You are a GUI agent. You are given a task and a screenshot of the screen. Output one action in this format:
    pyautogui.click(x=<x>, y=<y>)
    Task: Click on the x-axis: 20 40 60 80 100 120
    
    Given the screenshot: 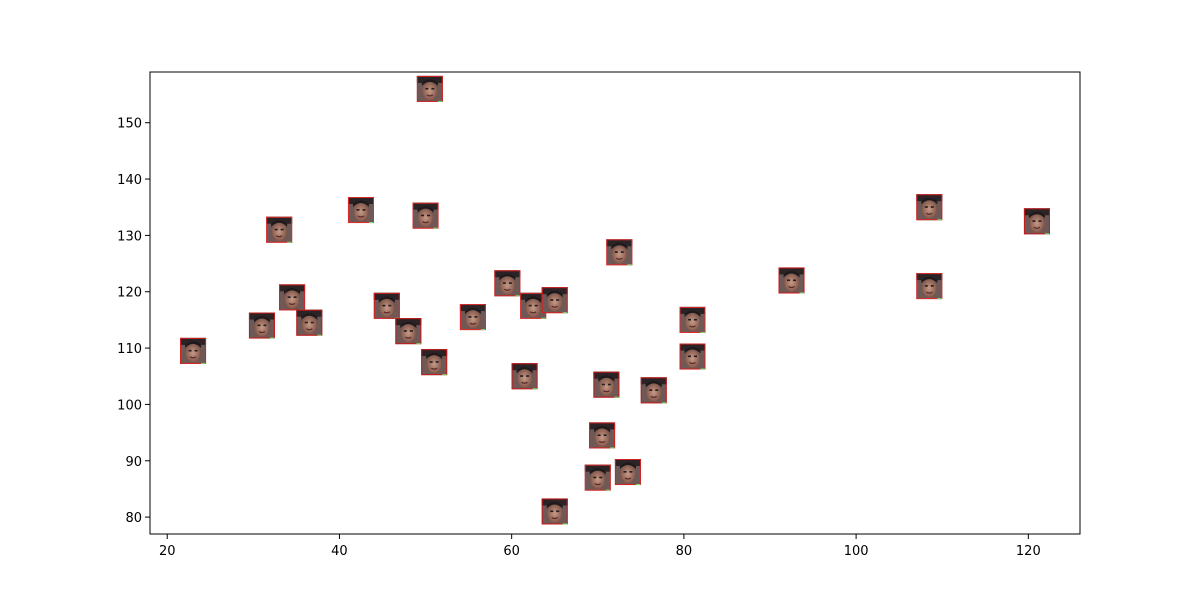 What is the action you would take?
    pyautogui.click(x=600, y=546)
    